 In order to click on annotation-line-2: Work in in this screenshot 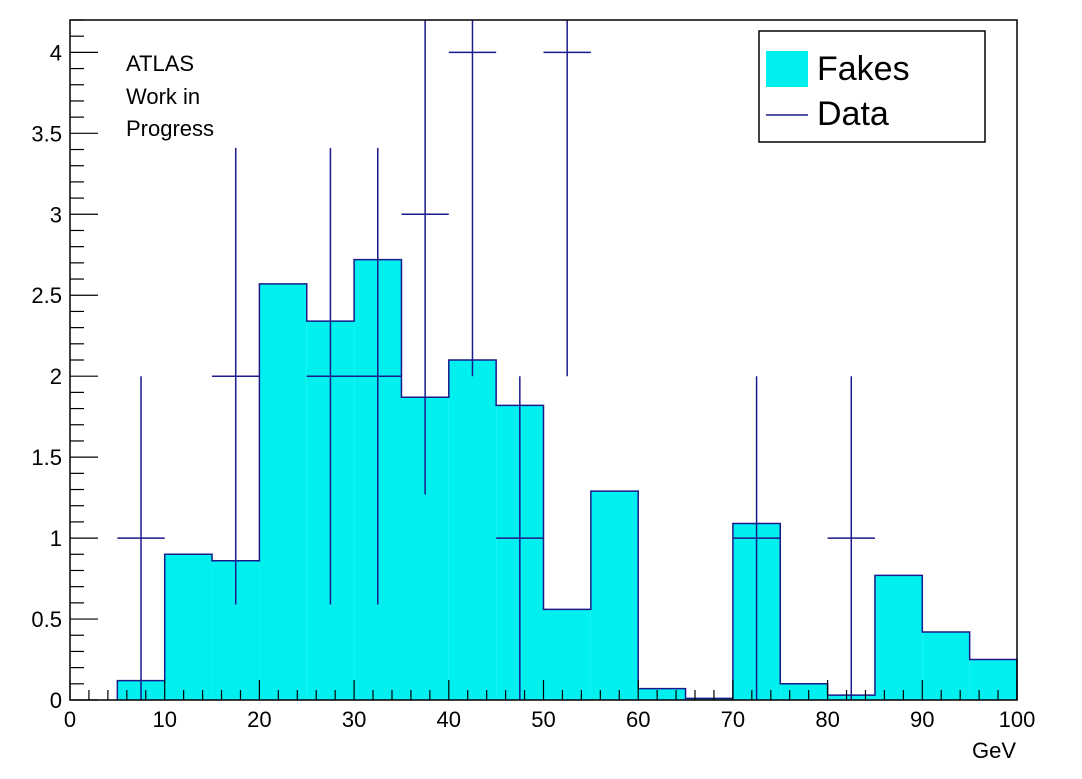, I will do `click(163, 96)`.